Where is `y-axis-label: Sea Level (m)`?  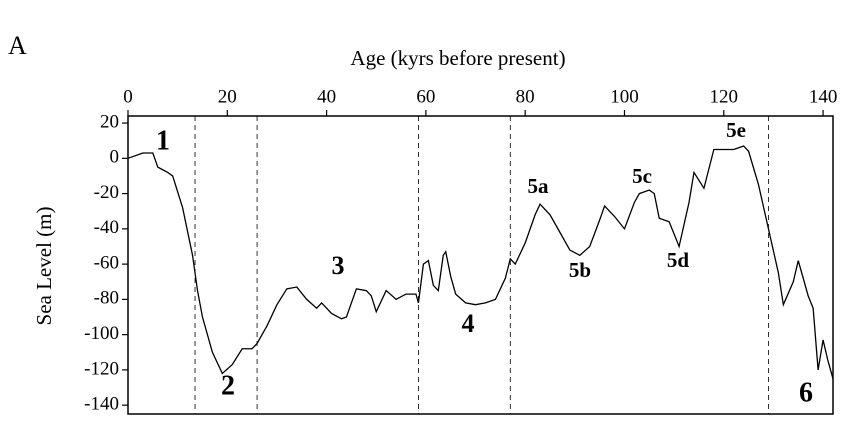
y-axis-label: Sea Level (m) is located at coordinates (44, 266).